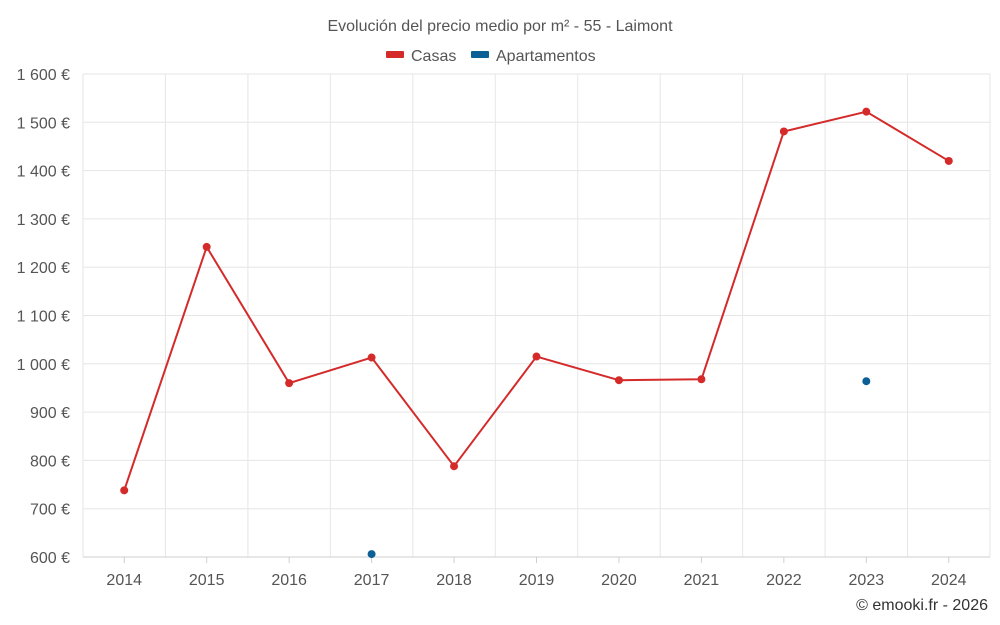 This screenshot has width=1000, height=625. Describe the element at coordinates (546, 56) in the screenshot. I see `legend-label-apartamentos: Apartamentos` at that location.